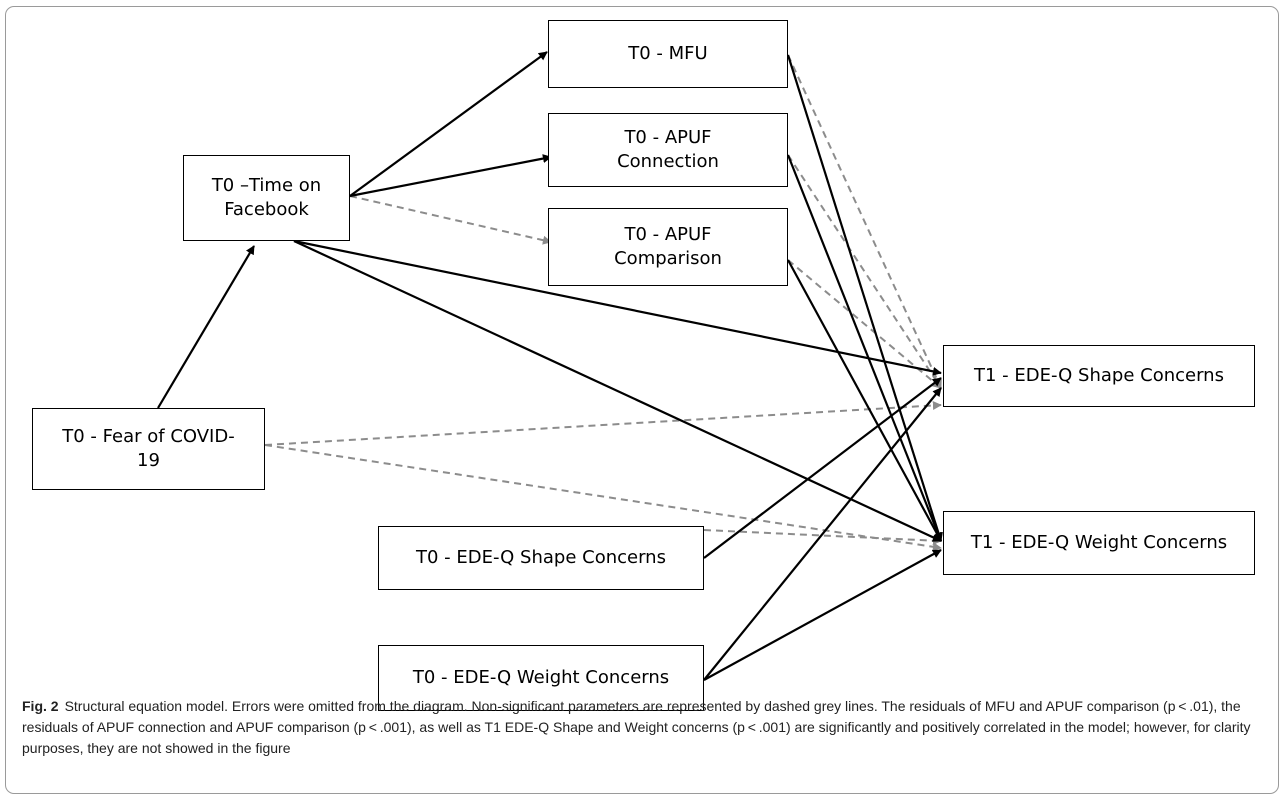 The width and height of the screenshot is (1284, 799). Describe the element at coordinates (40, 706) in the screenshot. I see `caption-label: Fig. 2` at that location.